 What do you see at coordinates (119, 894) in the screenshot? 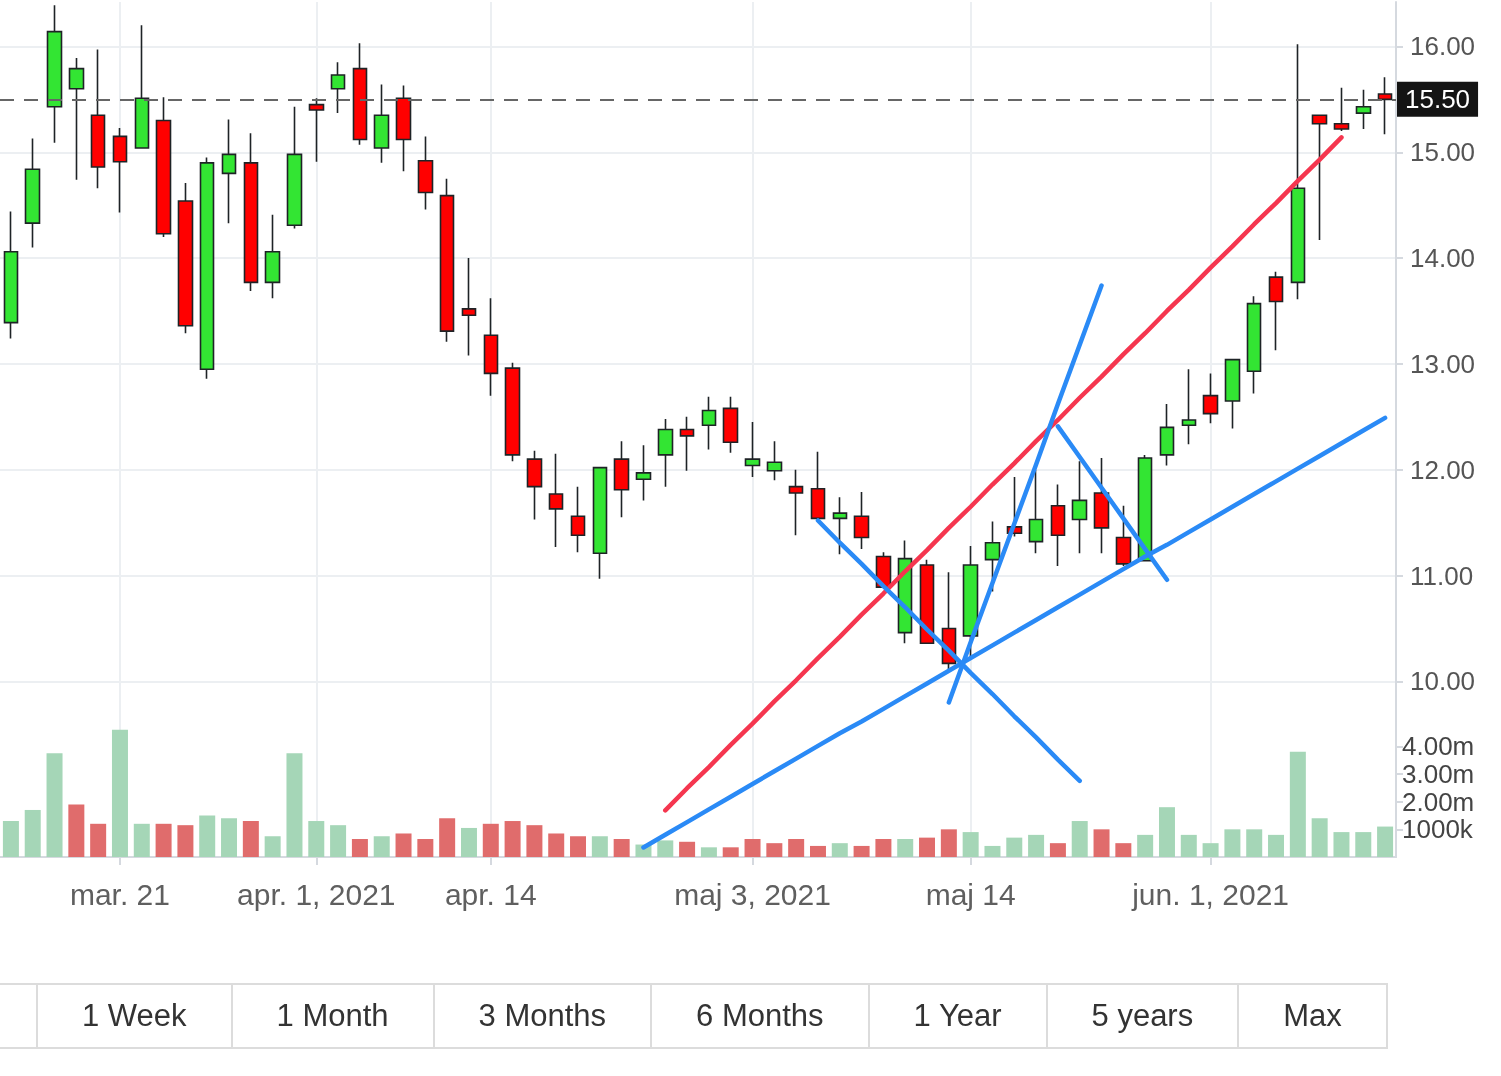
I see `x-tick-label: mar. 21` at bounding box center [119, 894].